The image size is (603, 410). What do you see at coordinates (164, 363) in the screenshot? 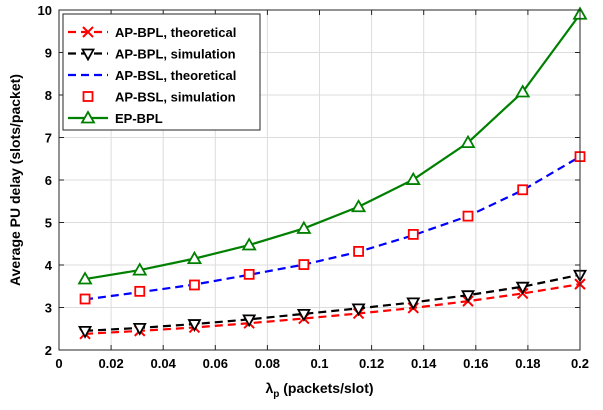
I see `x-tick-label: 0.04` at bounding box center [164, 363].